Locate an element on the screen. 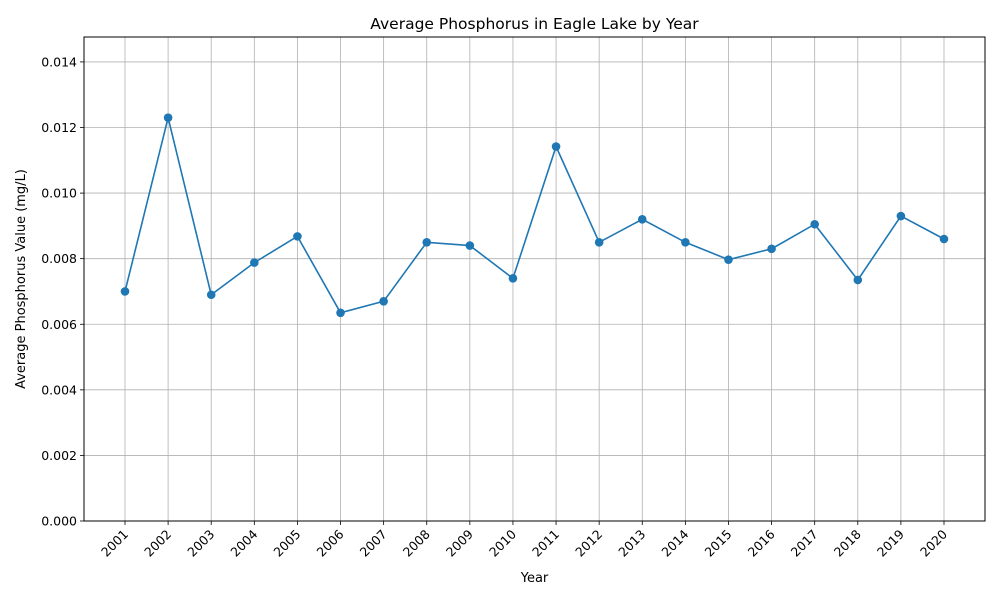 The width and height of the screenshot is (1000, 600). x-tick-label: 2003 is located at coordinates (200, 543).